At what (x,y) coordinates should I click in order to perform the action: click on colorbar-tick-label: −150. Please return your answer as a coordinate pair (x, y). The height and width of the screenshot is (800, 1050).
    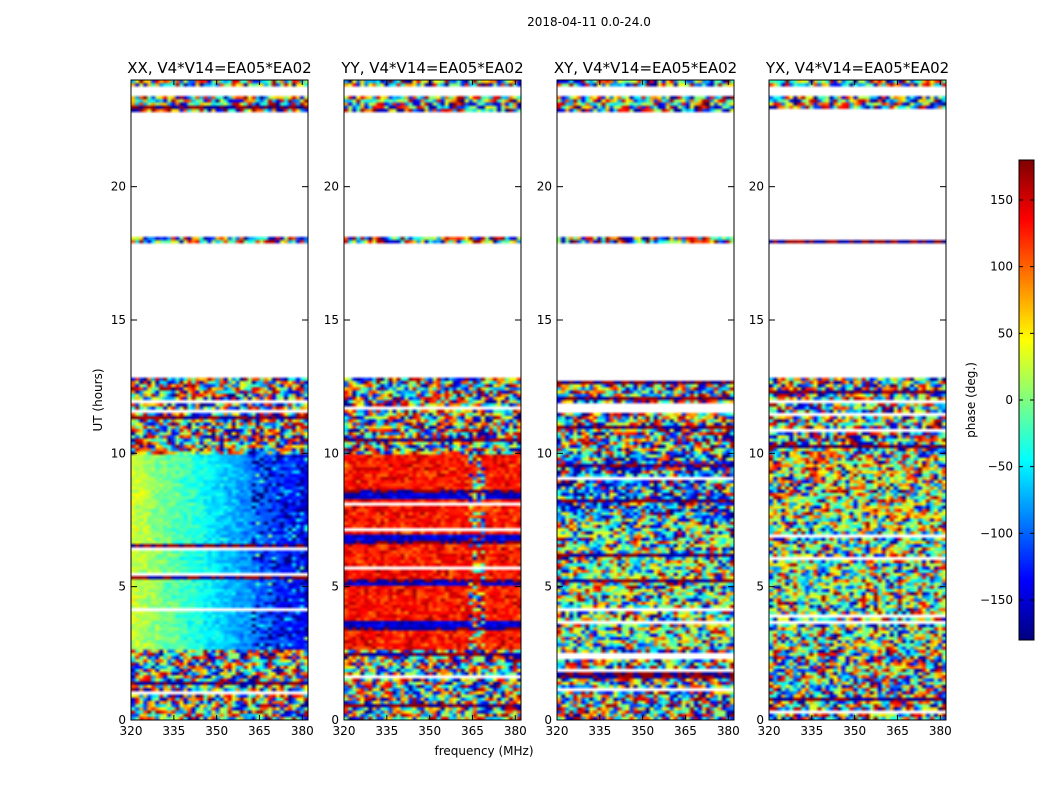
    Looking at the image, I should click on (996, 600).